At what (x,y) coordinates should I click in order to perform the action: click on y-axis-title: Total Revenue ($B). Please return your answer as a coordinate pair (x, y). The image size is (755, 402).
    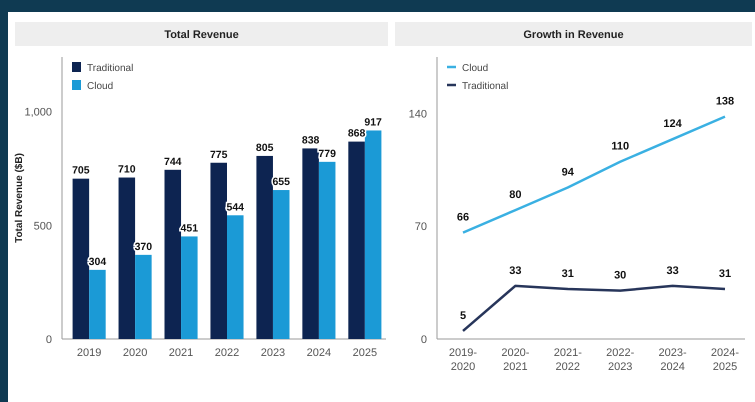
    Looking at the image, I should click on (19, 198).